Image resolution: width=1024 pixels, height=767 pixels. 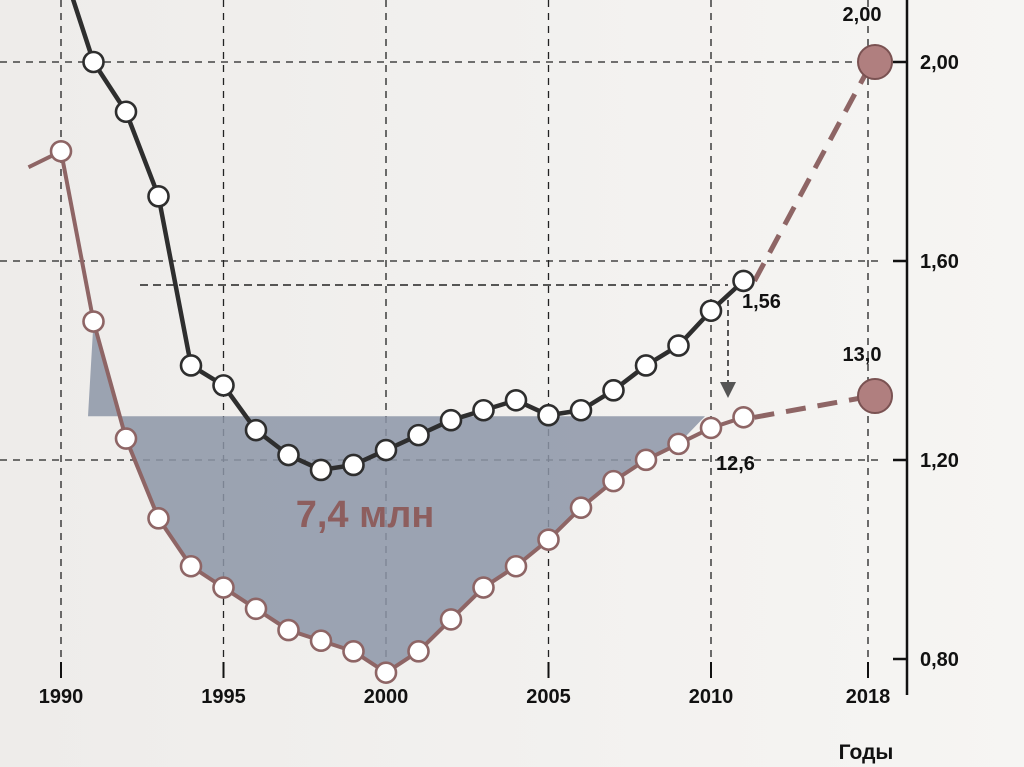 I want to click on point-s1-1996, so click(x=256, y=609).